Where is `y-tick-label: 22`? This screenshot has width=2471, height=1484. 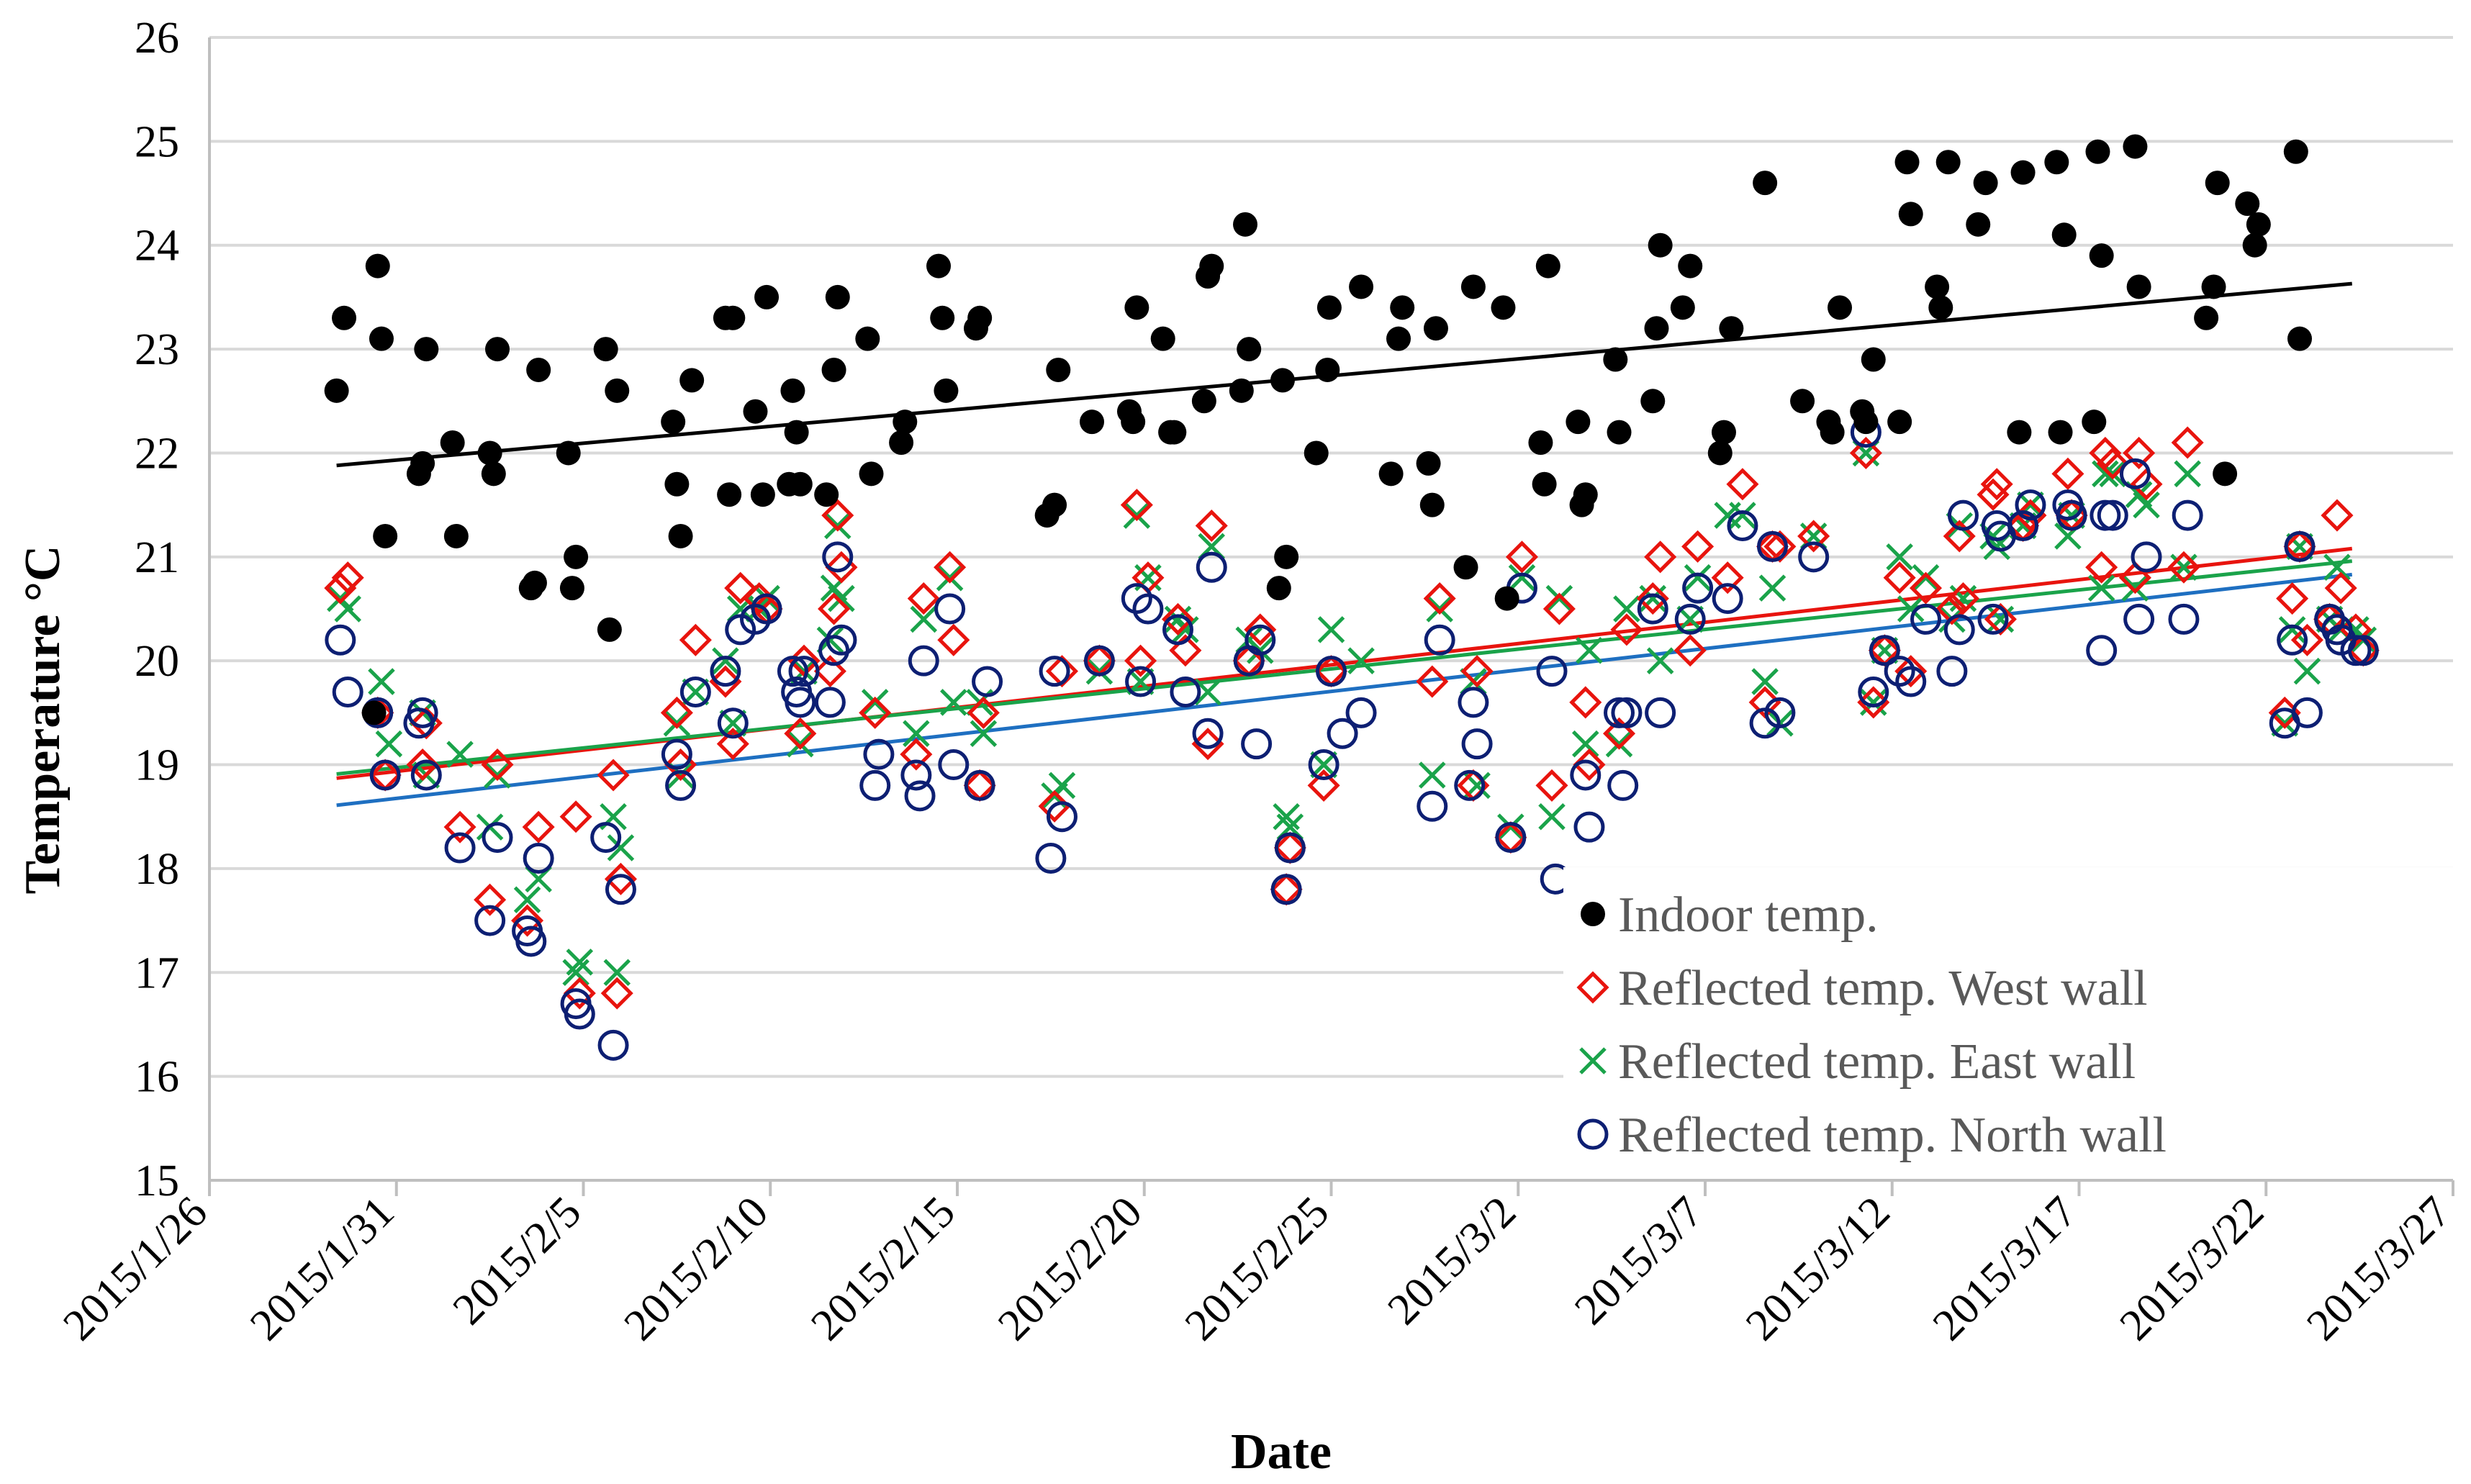 y-tick-label: 22 is located at coordinates (157, 453).